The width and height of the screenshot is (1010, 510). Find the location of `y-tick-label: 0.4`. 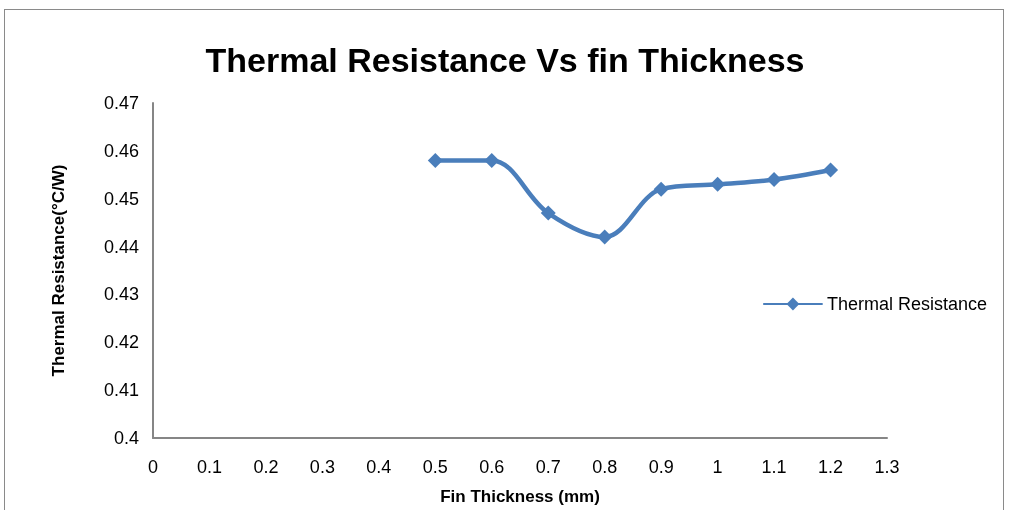

y-tick-label: 0.4 is located at coordinates (126, 438).